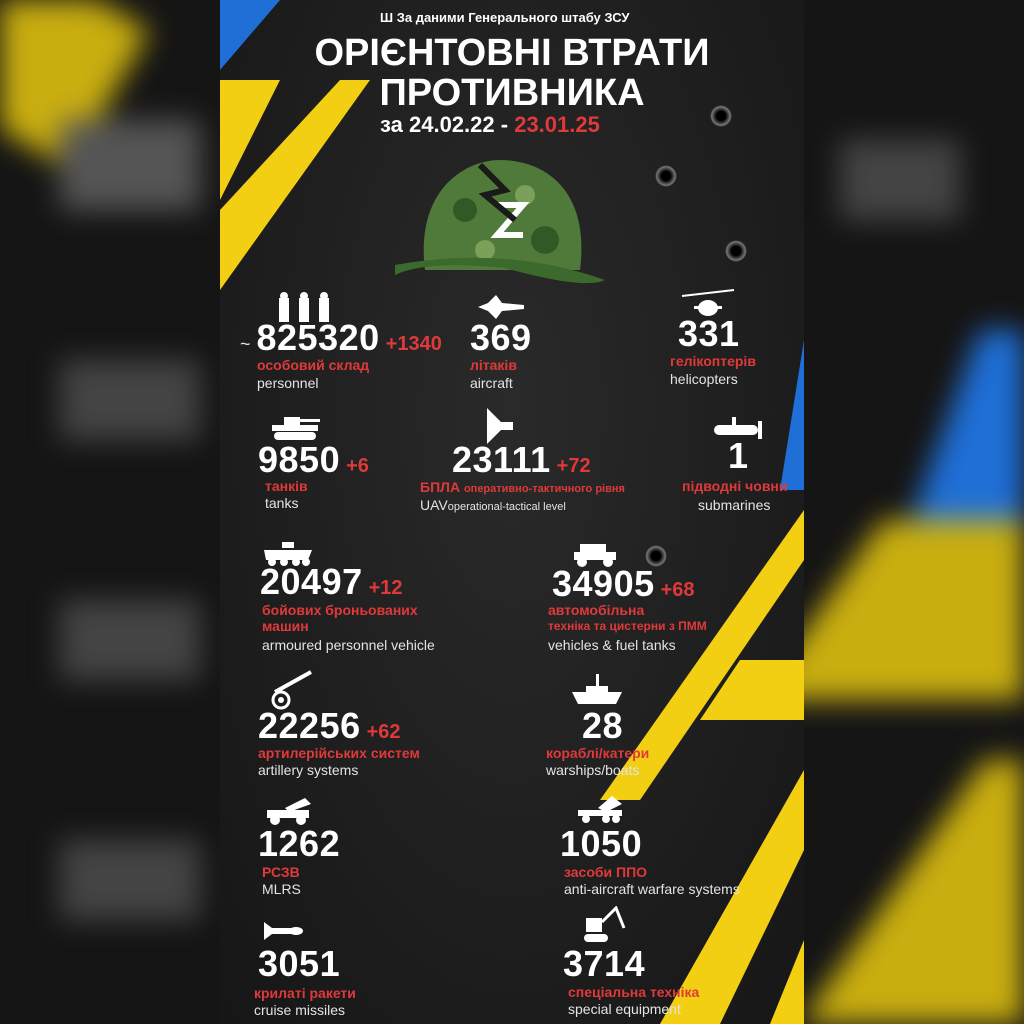  I want to click on stat-label-en: armoured personnel vehicle, so click(348, 645).